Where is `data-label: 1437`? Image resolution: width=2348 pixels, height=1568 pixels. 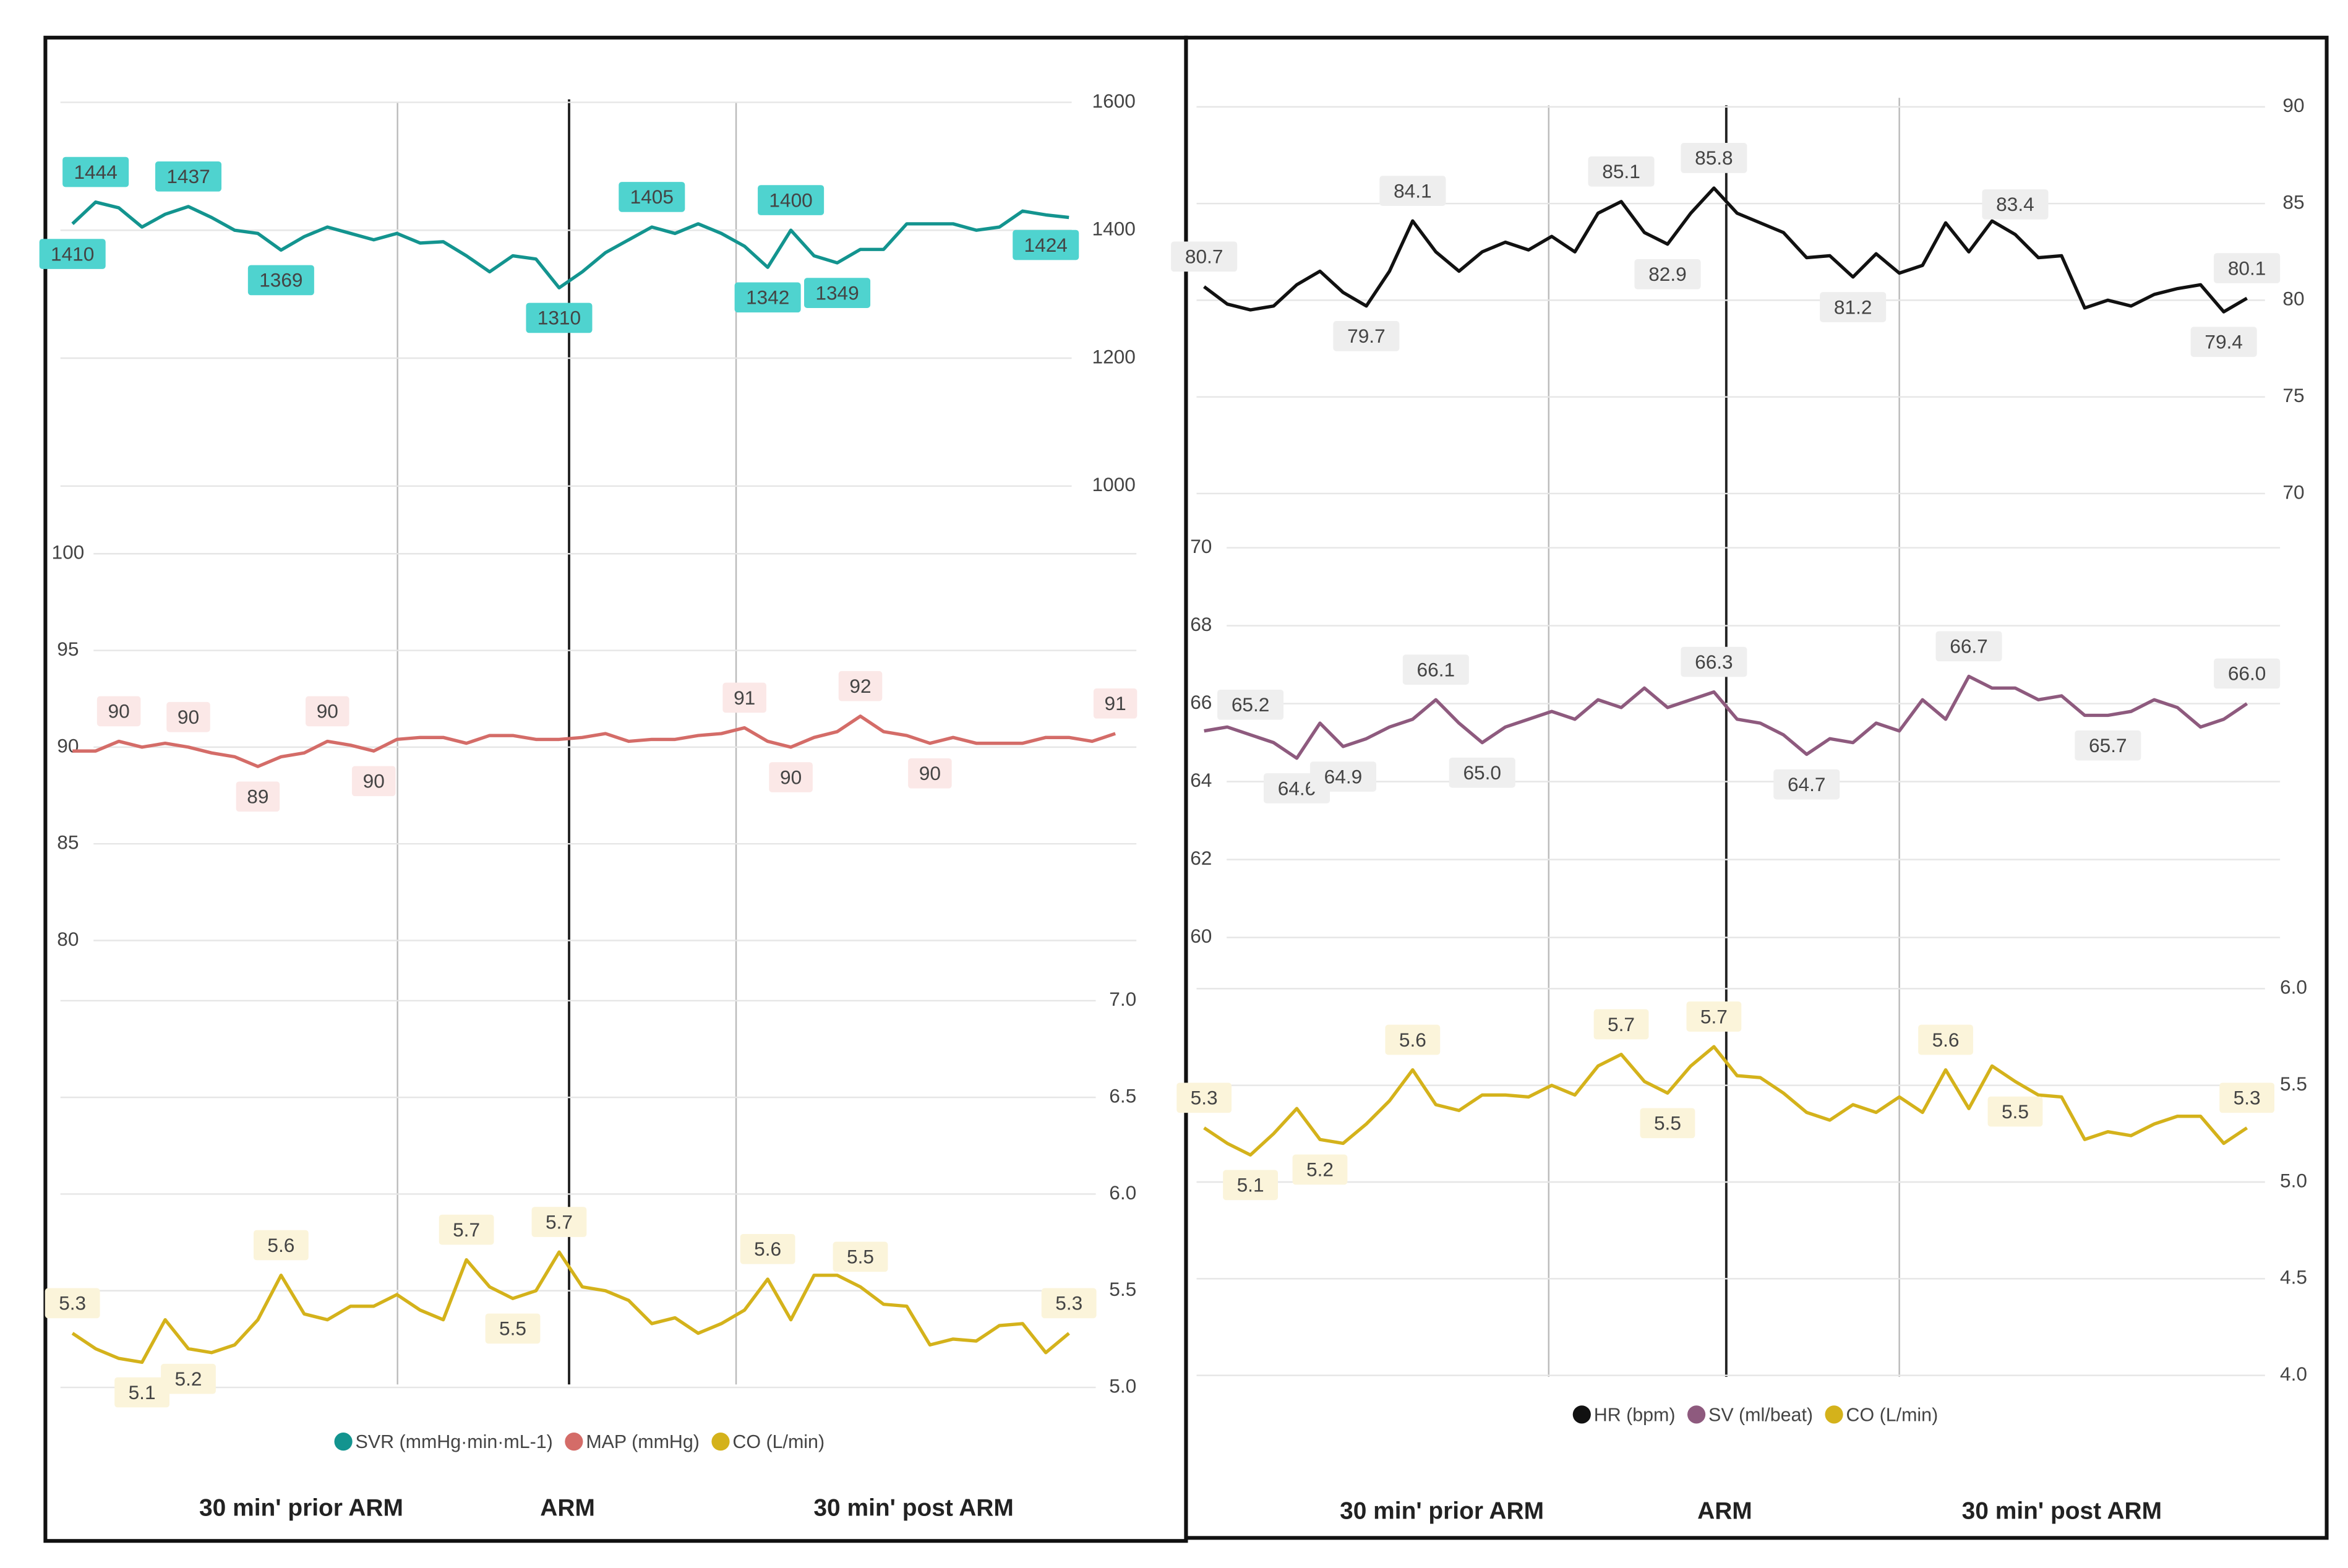
data-label: 1437 is located at coordinates (188, 176).